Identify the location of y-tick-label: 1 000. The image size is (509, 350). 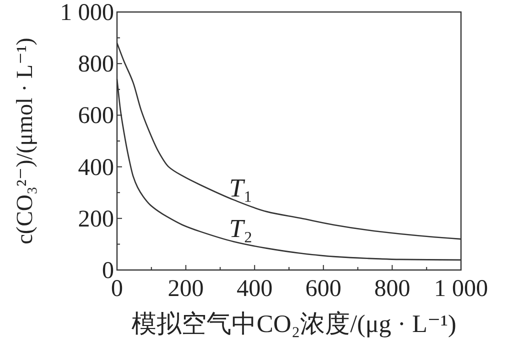
(87, 13).